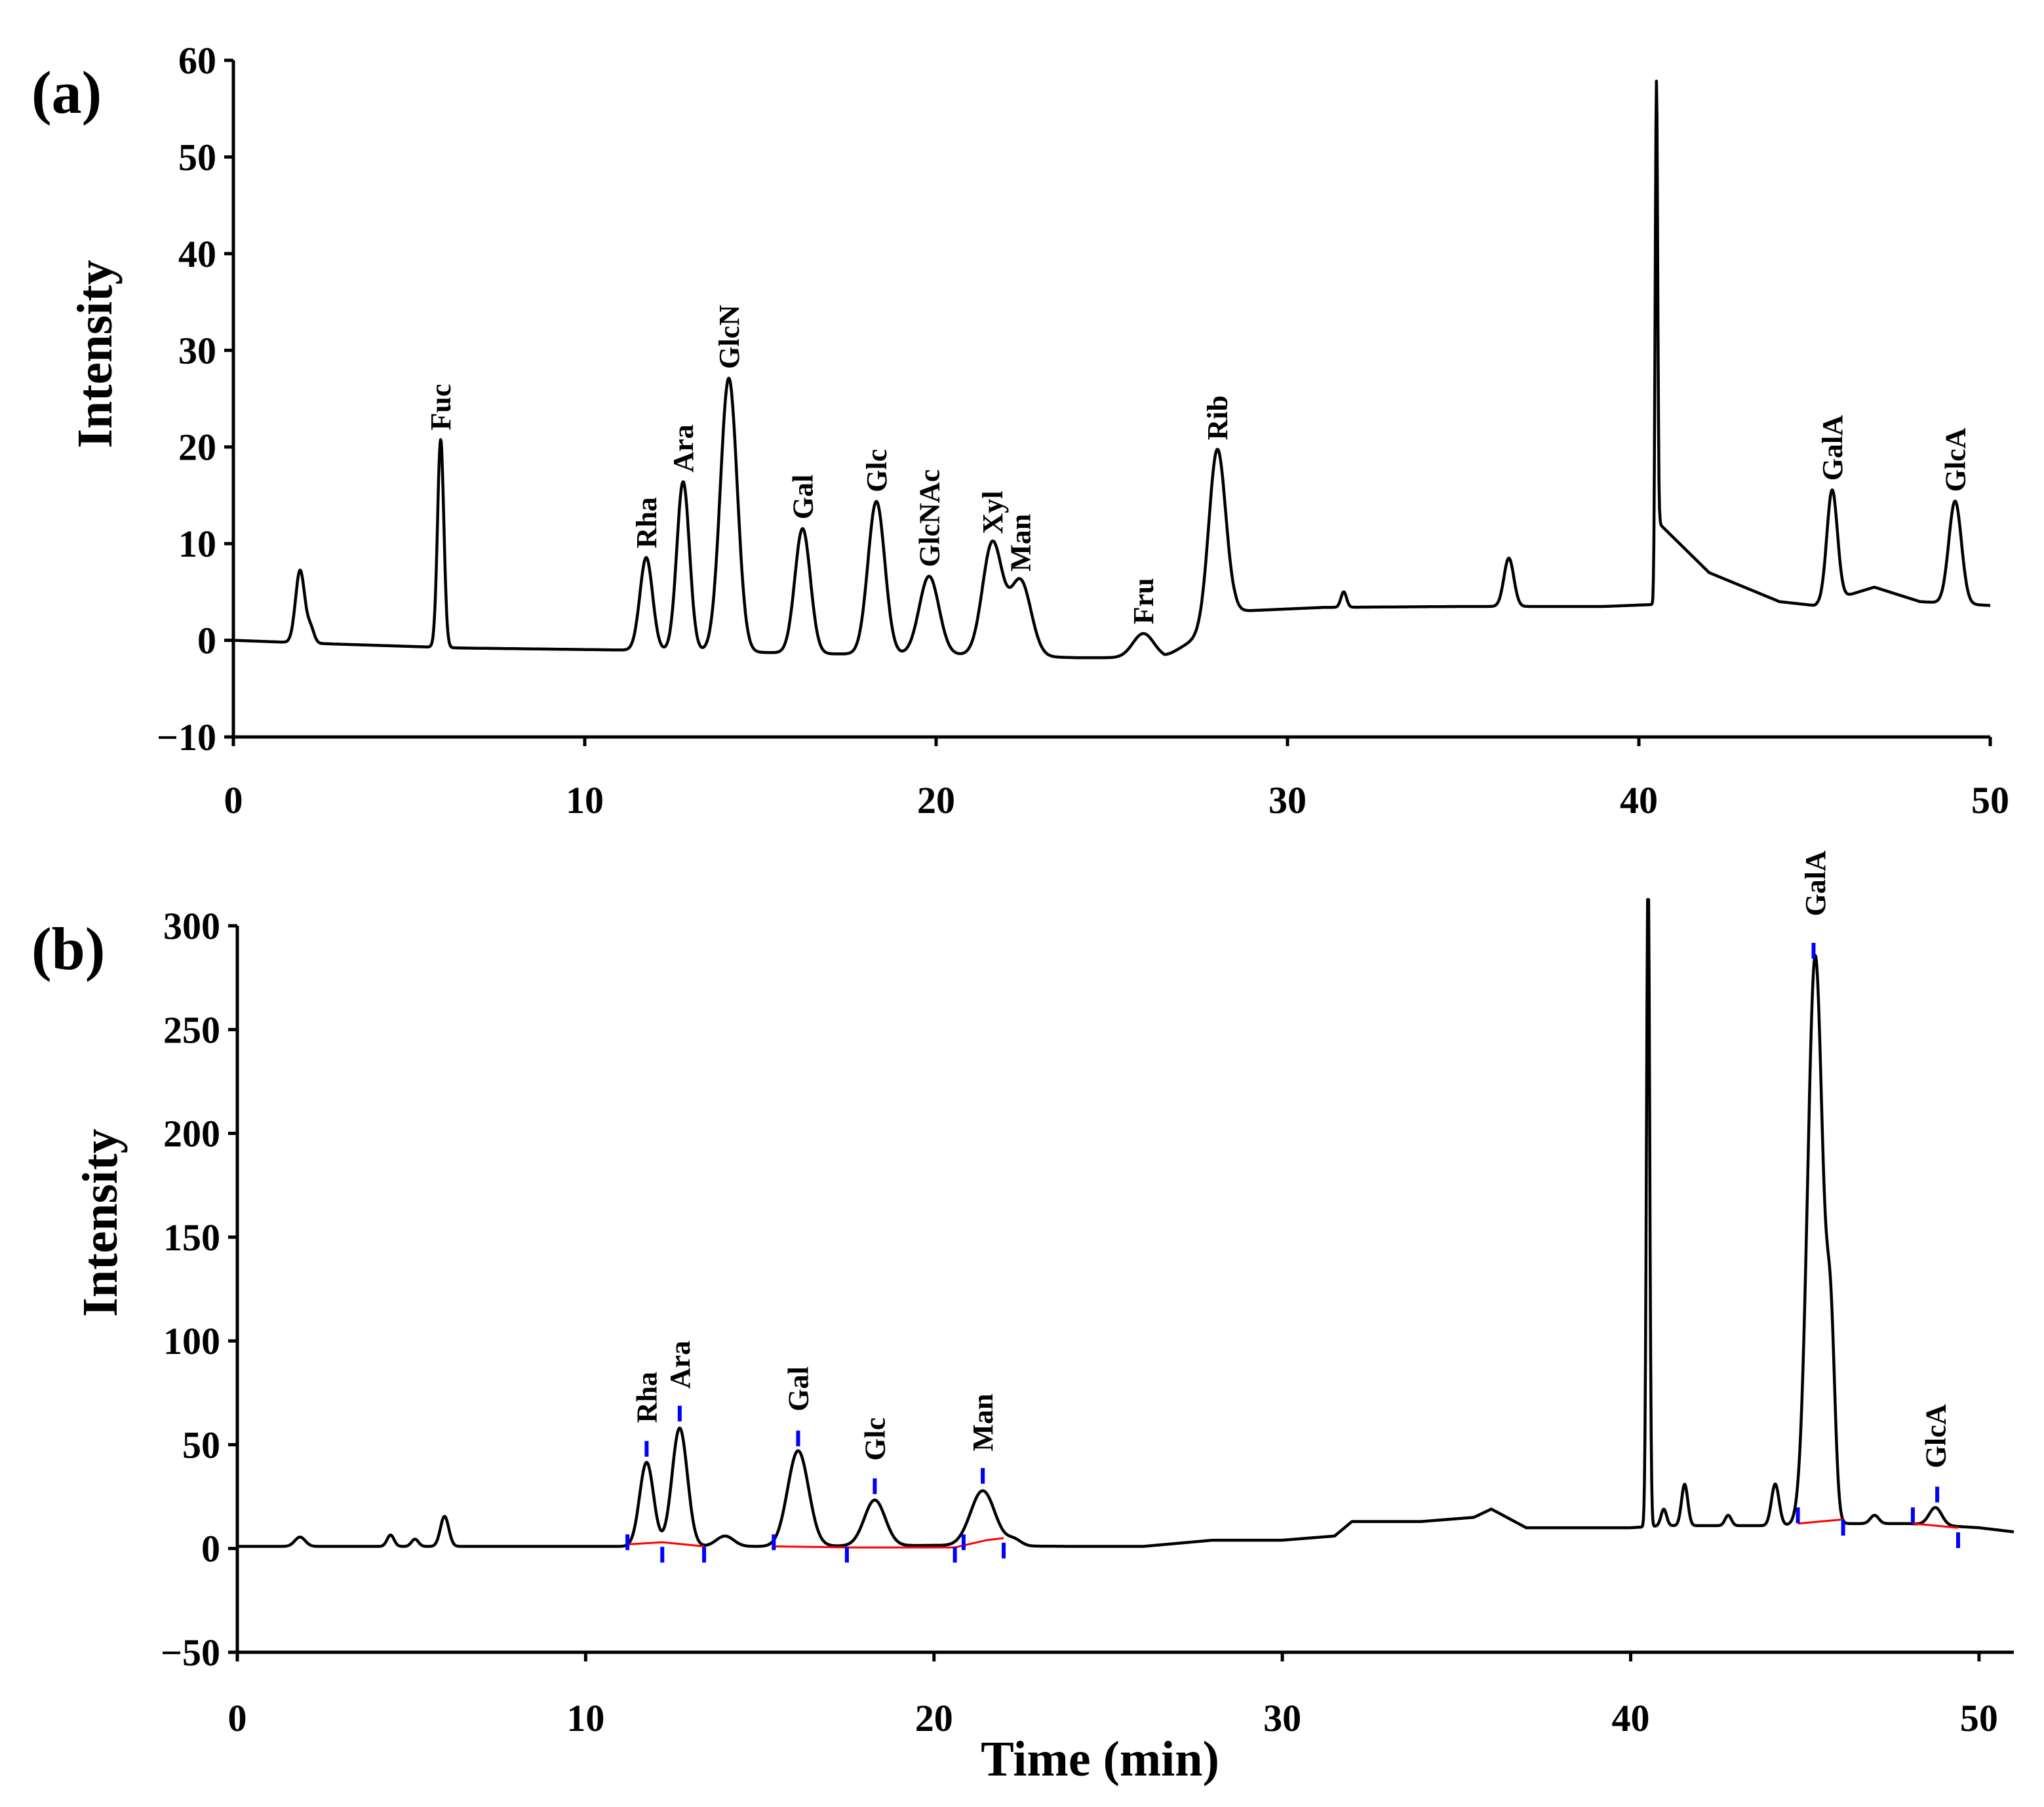  Describe the element at coordinates (1144, 601) in the screenshot. I see `panel-a-peak-label: Fru` at that location.